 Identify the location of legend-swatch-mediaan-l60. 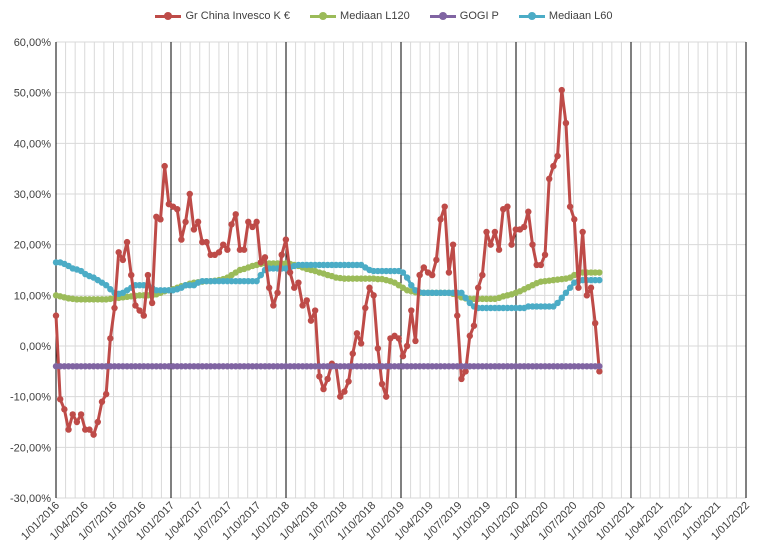
(531, 16).